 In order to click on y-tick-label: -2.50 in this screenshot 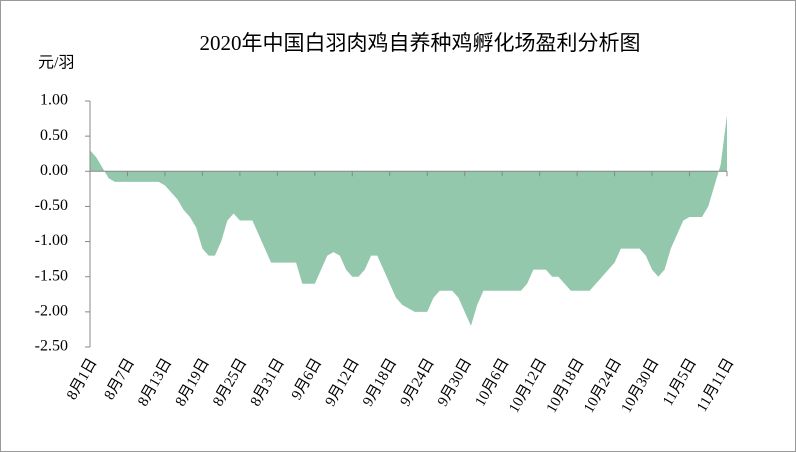, I will do `click(51, 346)`.